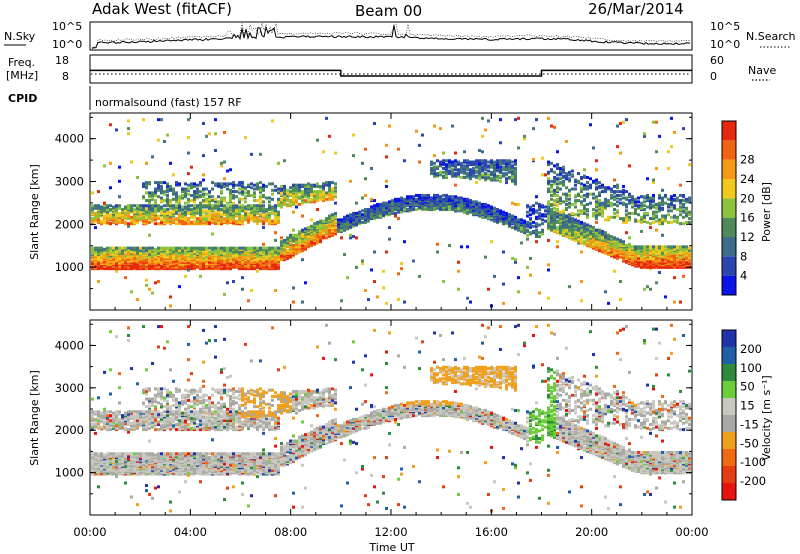 This screenshot has width=800, height=554. Describe the element at coordinates (69, 182) in the screenshot. I see `y-tick-label: 3000` at that location.